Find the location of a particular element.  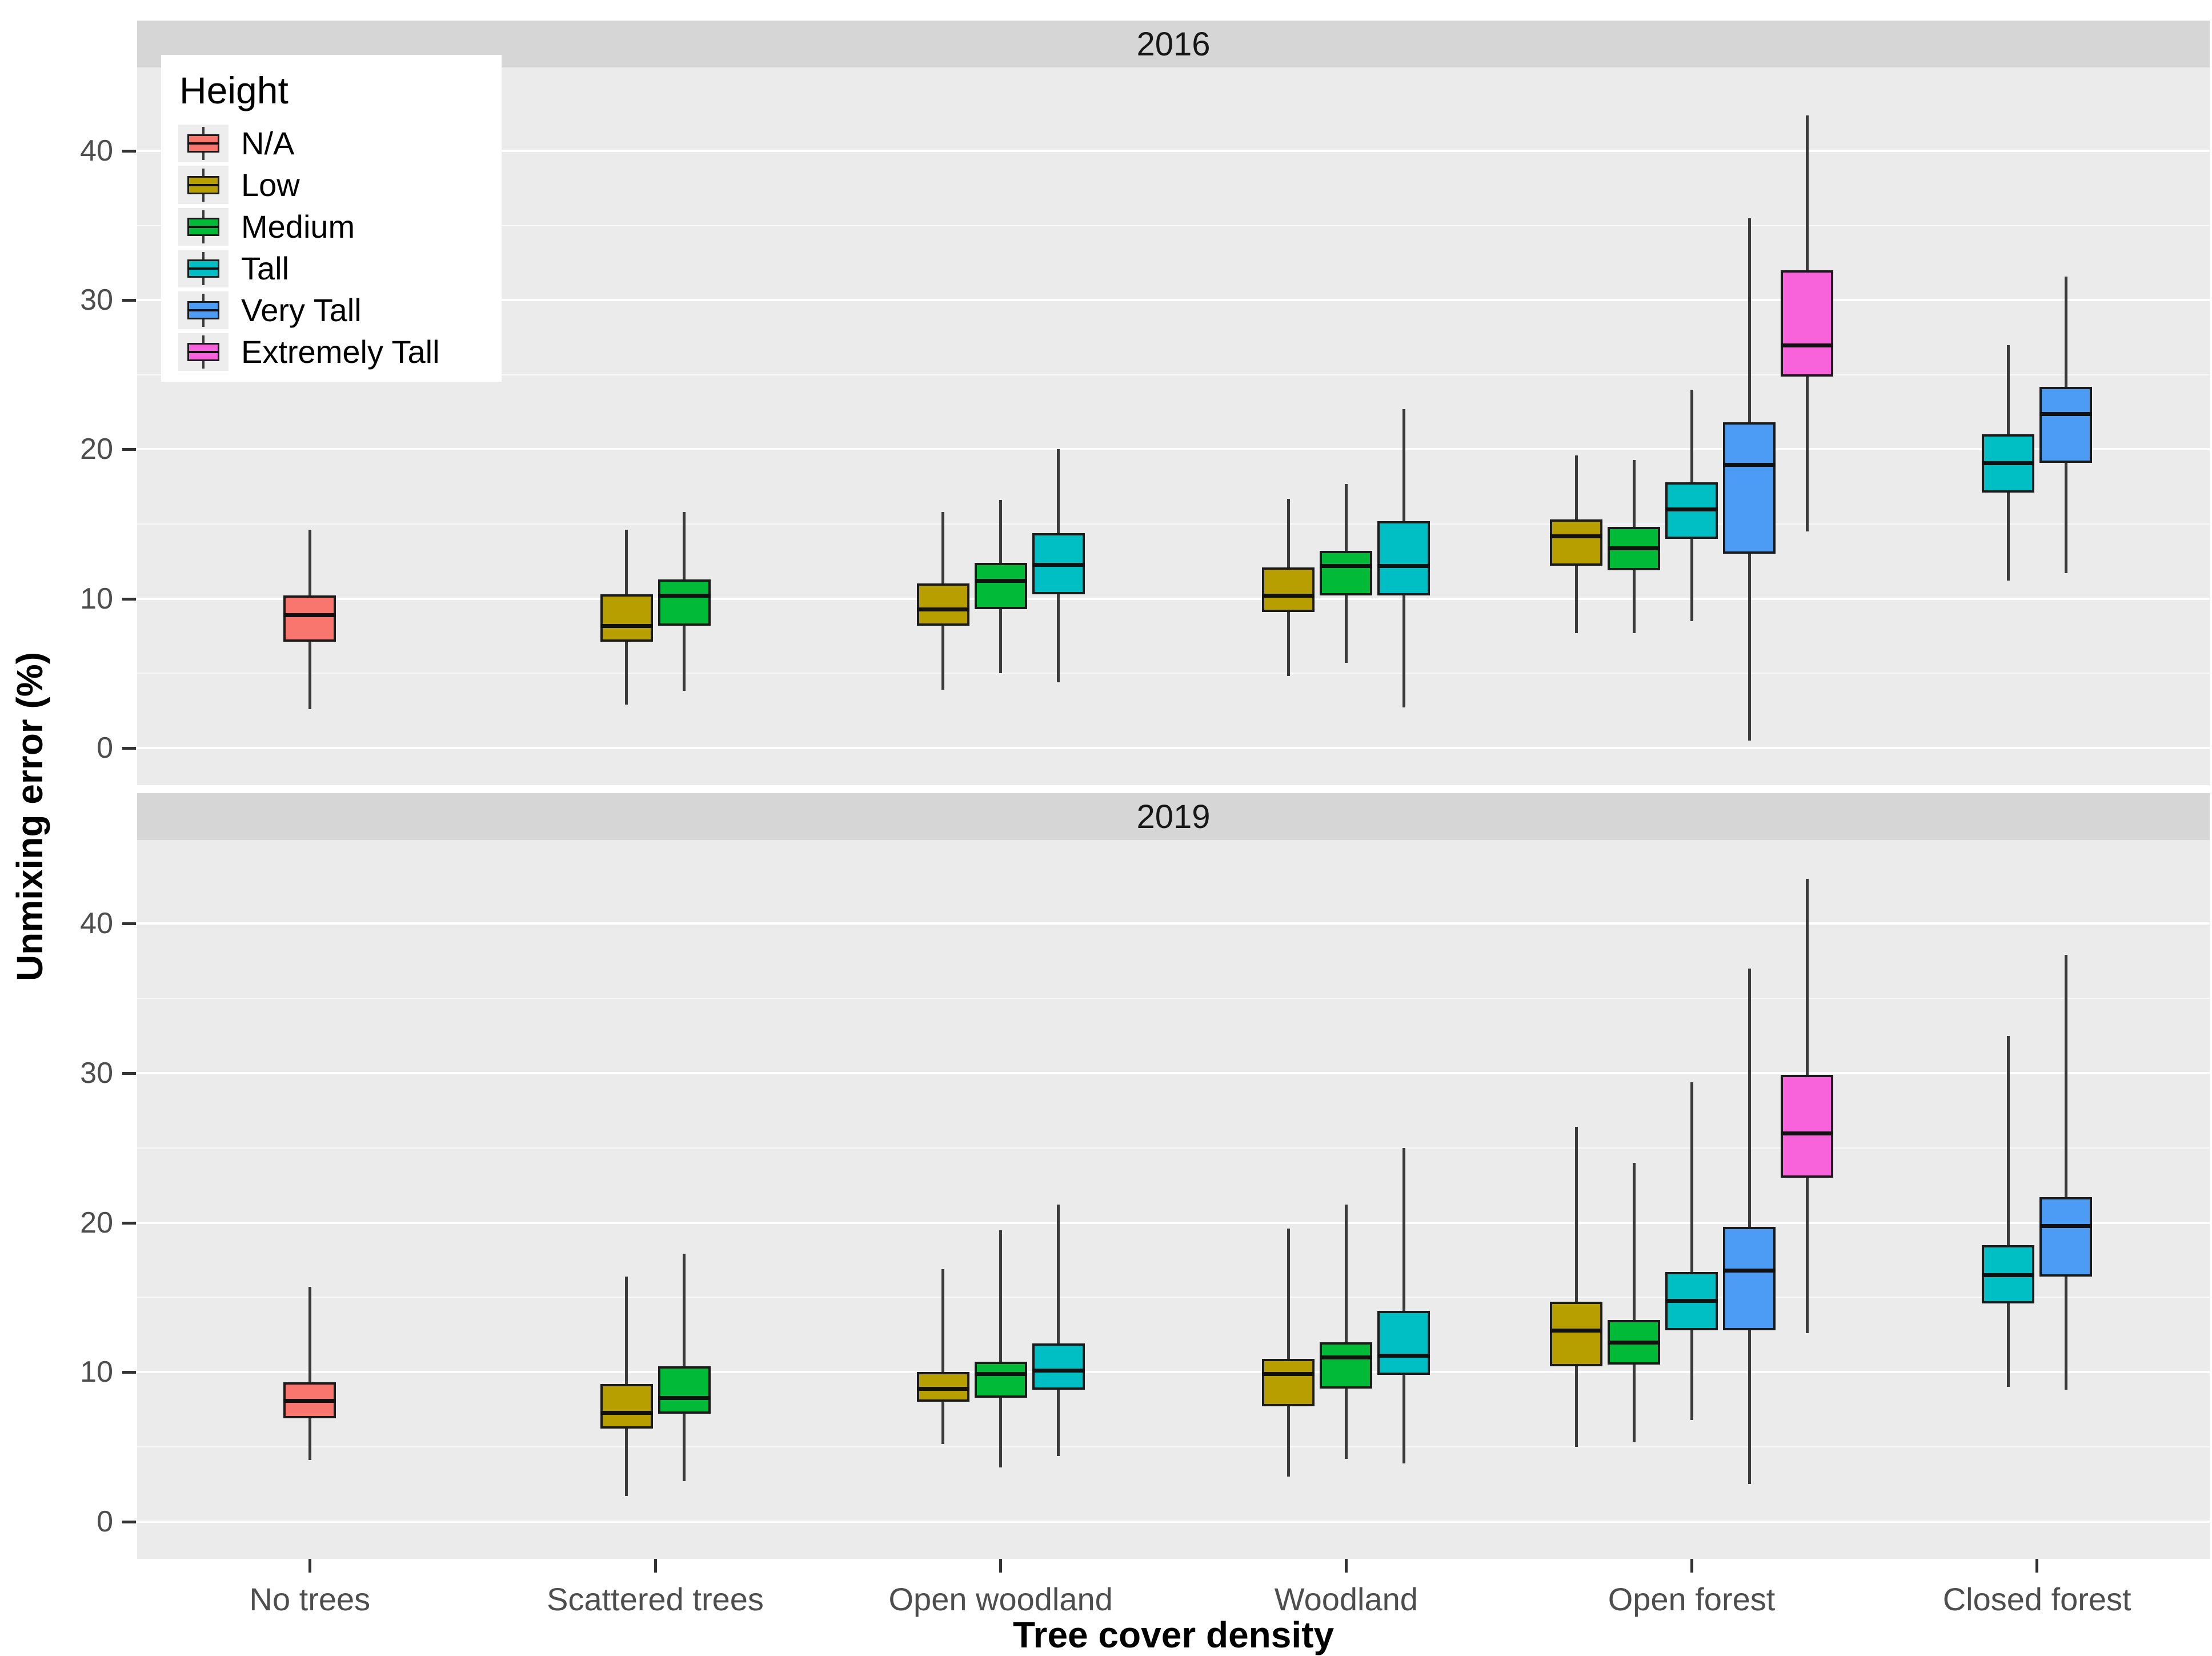

median-2016-scattered-trees-low is located at coordinates (626, 625).